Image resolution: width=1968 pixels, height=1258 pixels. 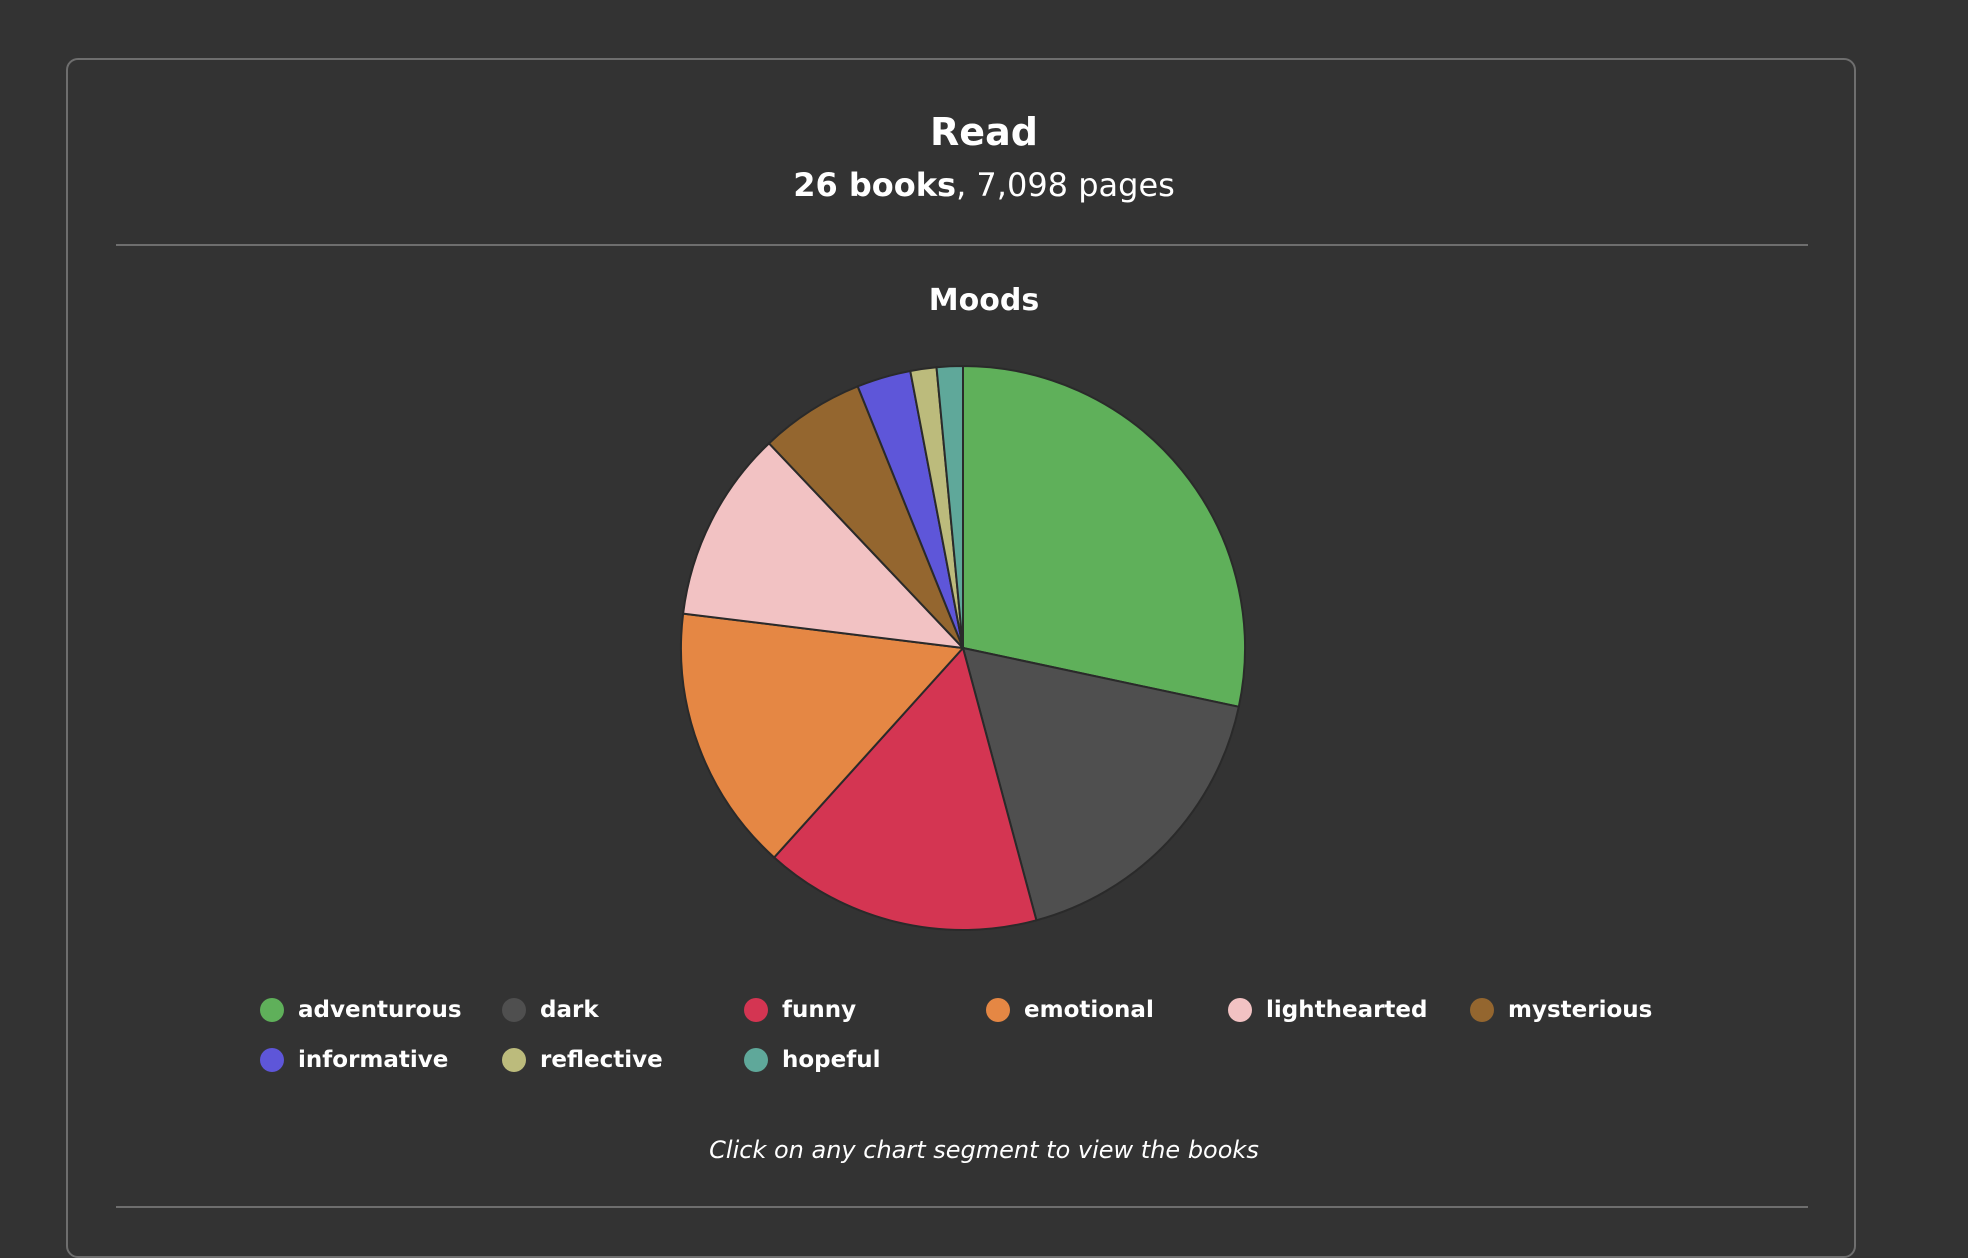 What do you see at coordinates (823, 735) in the screenshot?
I see `pie-slice-emotional` at bounding box center [823, 735].